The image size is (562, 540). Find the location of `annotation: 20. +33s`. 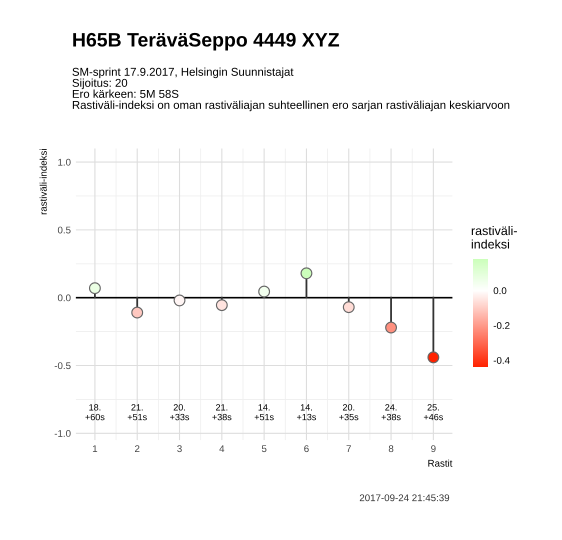

annotation: 20. +33s is located at coordinates (180, 412).